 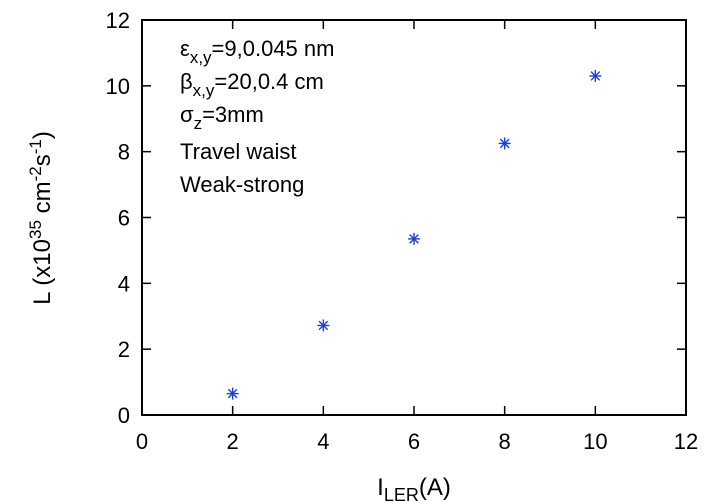 I want to click on annotation-emittance: εx,y=9,0.045 nm, so click(x=257, y=51).